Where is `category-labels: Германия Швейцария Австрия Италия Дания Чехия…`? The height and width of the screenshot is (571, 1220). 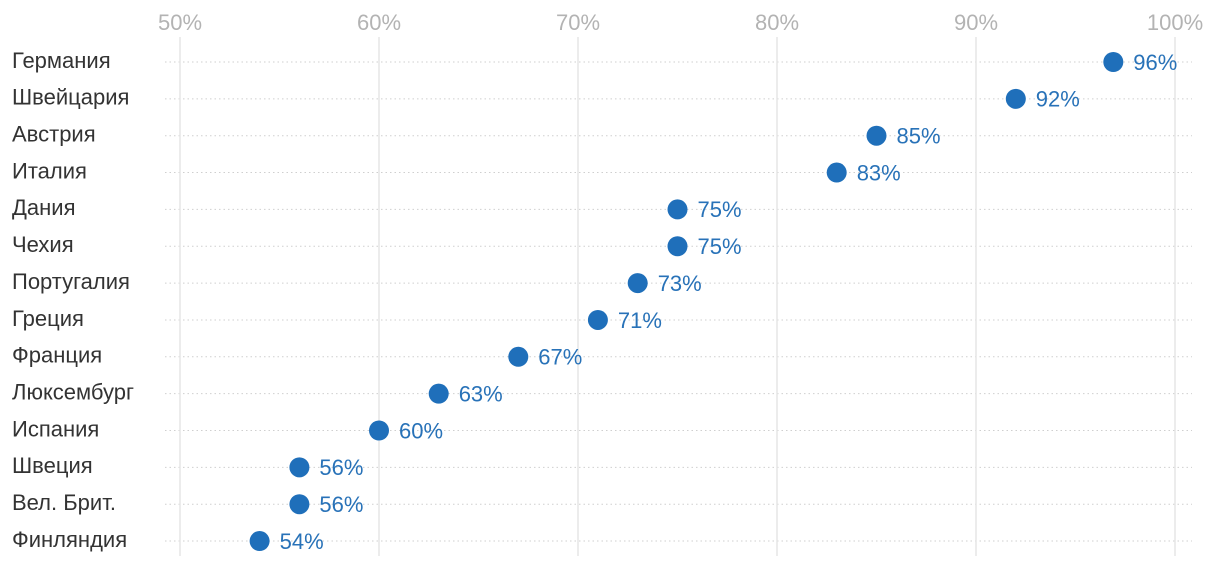 category-labels: Германия Швейцария Австрия Италия Дания Чехия… is located at coordinates (73, 300).